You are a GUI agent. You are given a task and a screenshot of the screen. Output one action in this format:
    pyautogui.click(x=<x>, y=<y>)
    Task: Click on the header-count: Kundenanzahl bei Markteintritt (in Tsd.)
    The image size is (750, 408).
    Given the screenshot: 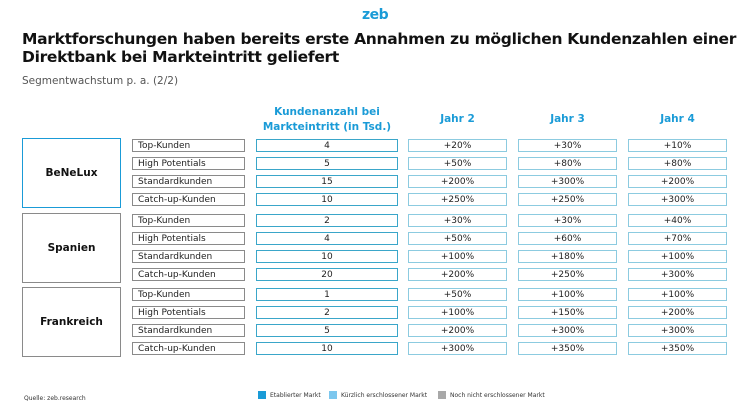 What is the action you would take?
    pyautogui.click(x=327, y=120)
    